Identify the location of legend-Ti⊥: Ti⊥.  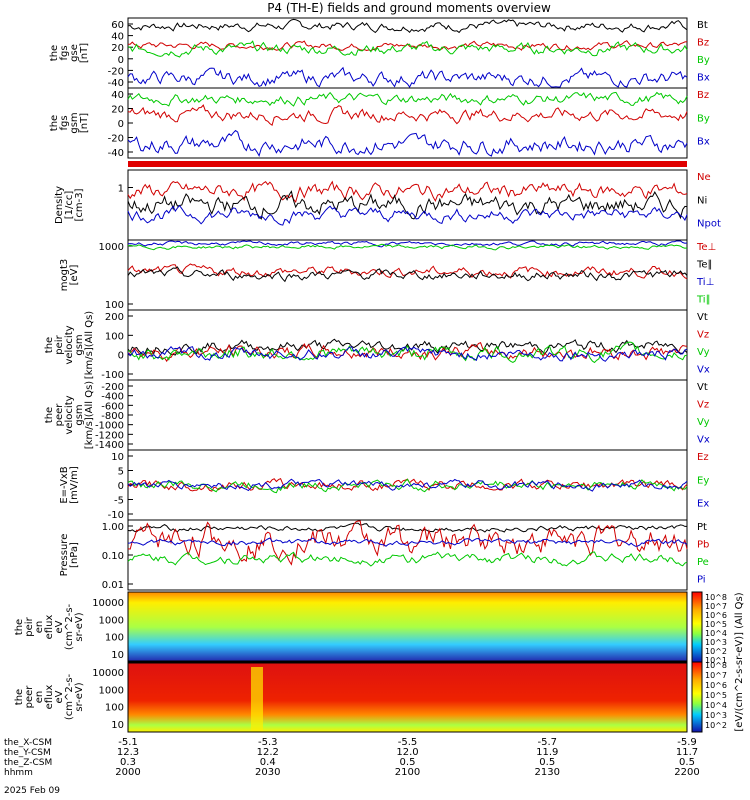
(705, 282).